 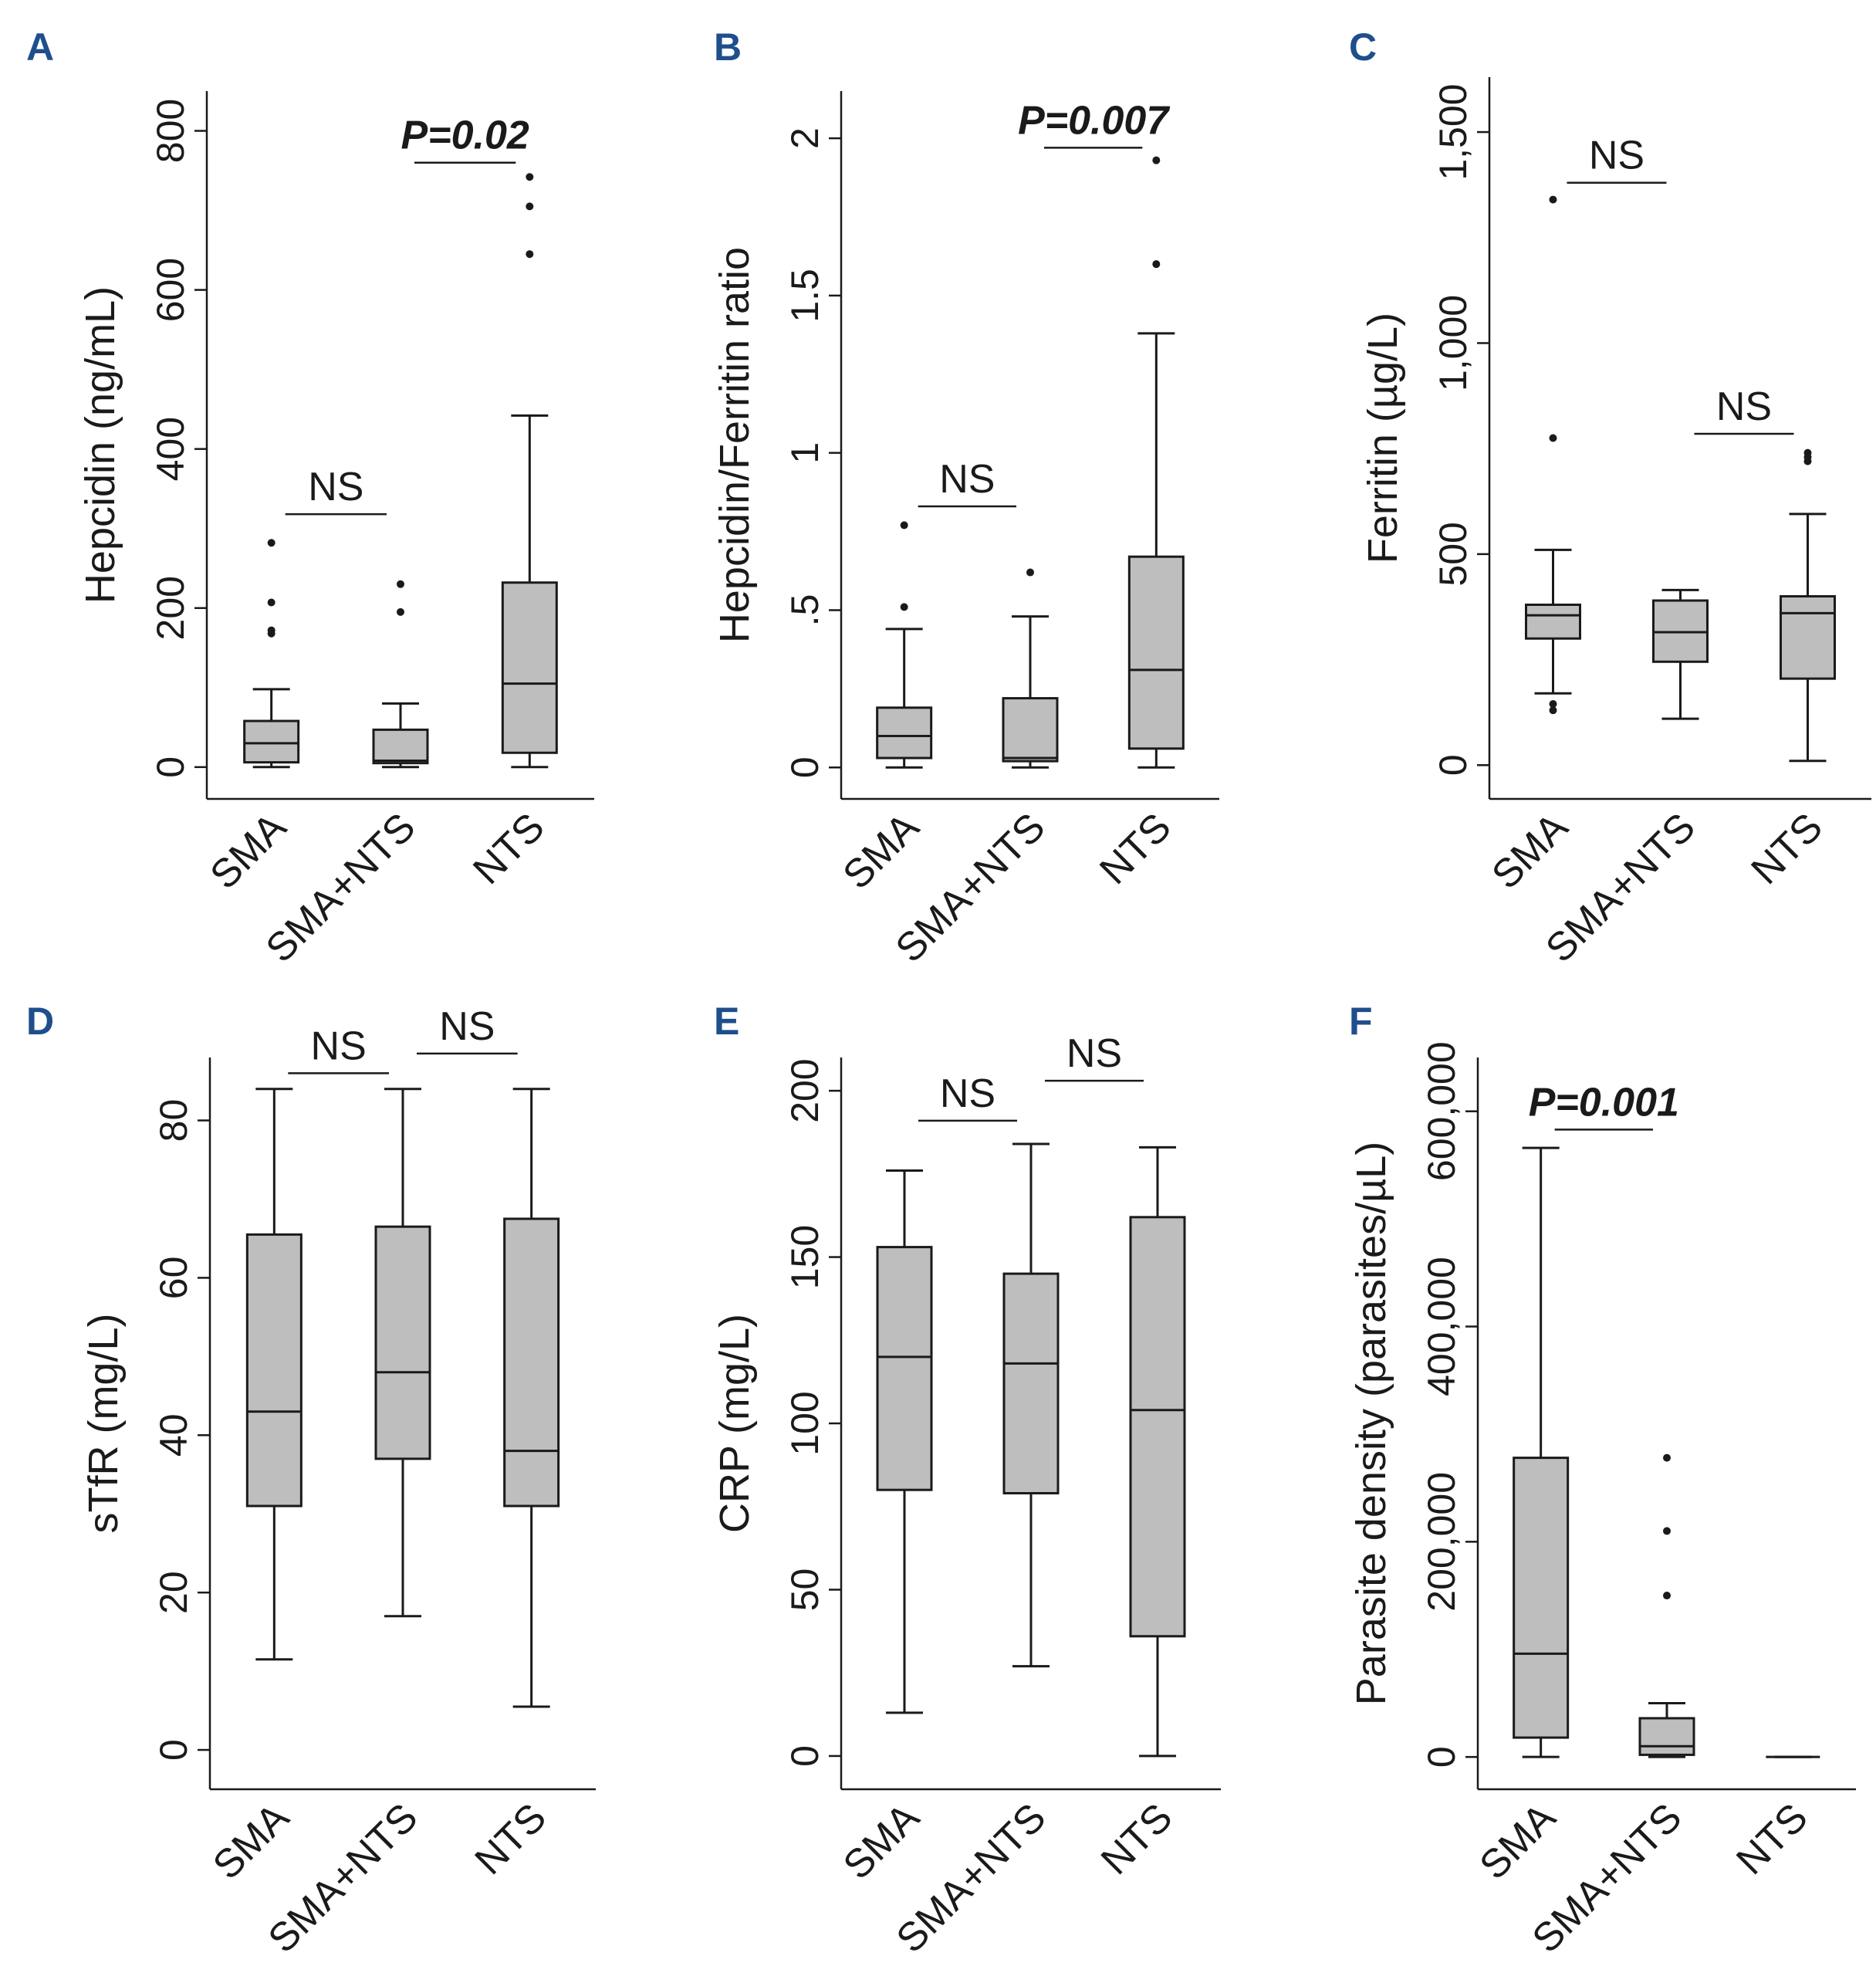 I want to click on y-axis-label: sTfR (mg/L), so click(x=103, y=1423).